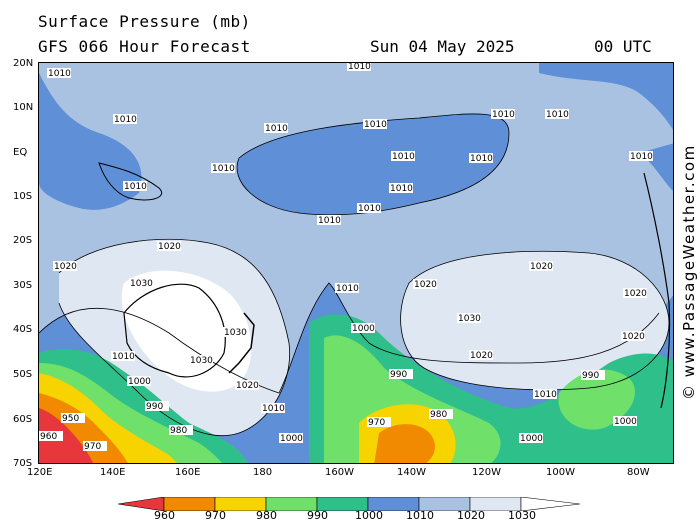  Describe the element at coordinates (113, 472) in the screenshot. I see `lon-label: 140E` at that location.